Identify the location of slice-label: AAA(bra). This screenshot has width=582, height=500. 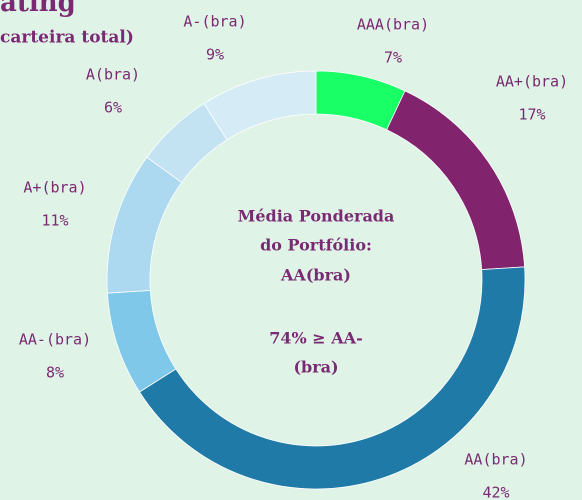
(393, 25).